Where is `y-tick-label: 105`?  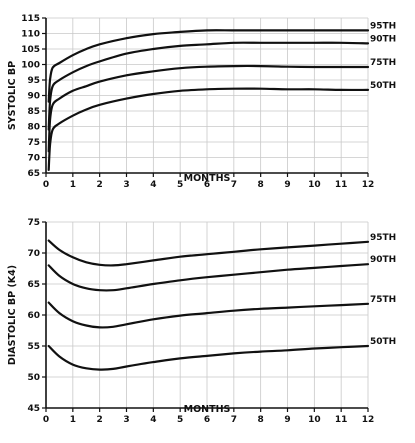
y-tick-label: 105 is located at coordinates (30, 50).